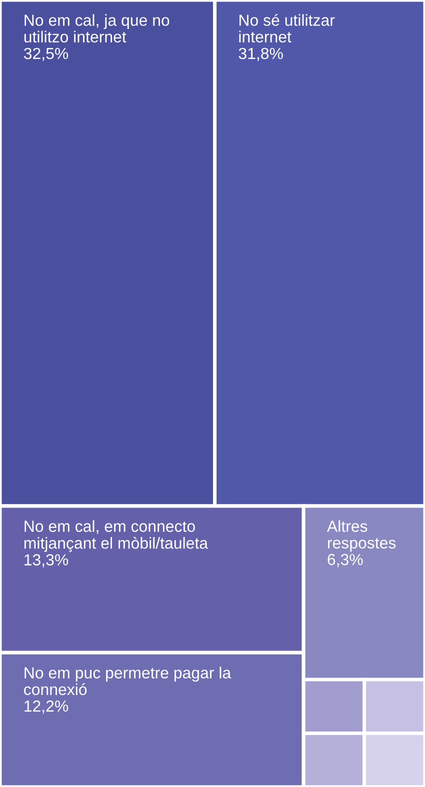 This screenshot has width=425, height=787. What do you see at coordinates (46, 55) in the screenshot?
I see `data-label: 32,5%` at bounding box center [46, 55].